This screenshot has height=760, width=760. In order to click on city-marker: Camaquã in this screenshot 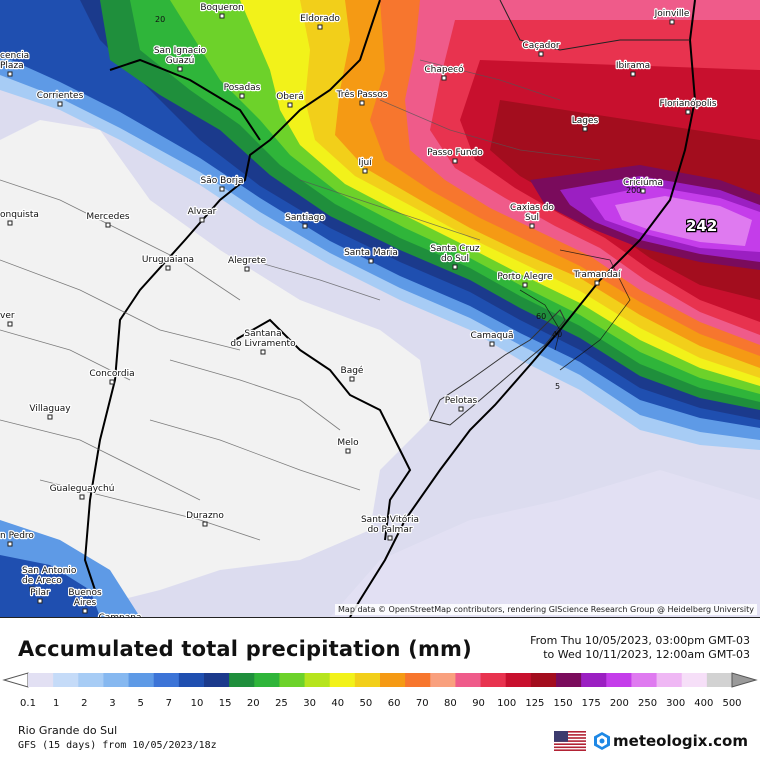, I will do `click(492, 338)`.